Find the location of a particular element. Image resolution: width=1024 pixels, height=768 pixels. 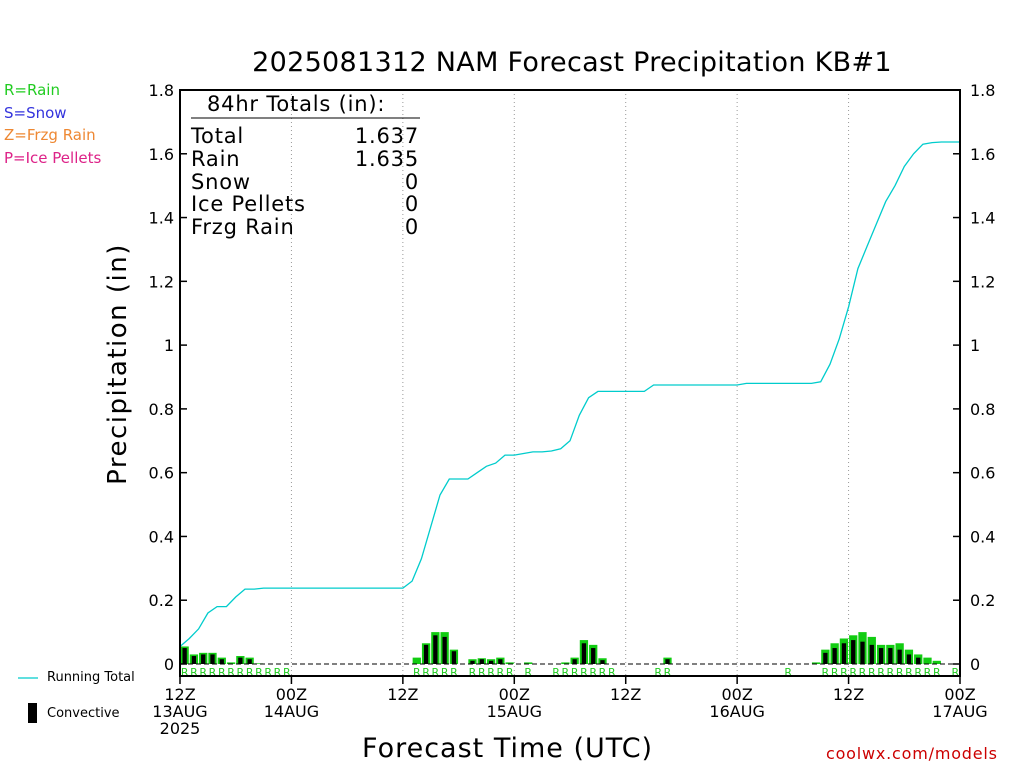

y-tick-label: 1 is located at coordinates (169, 345).